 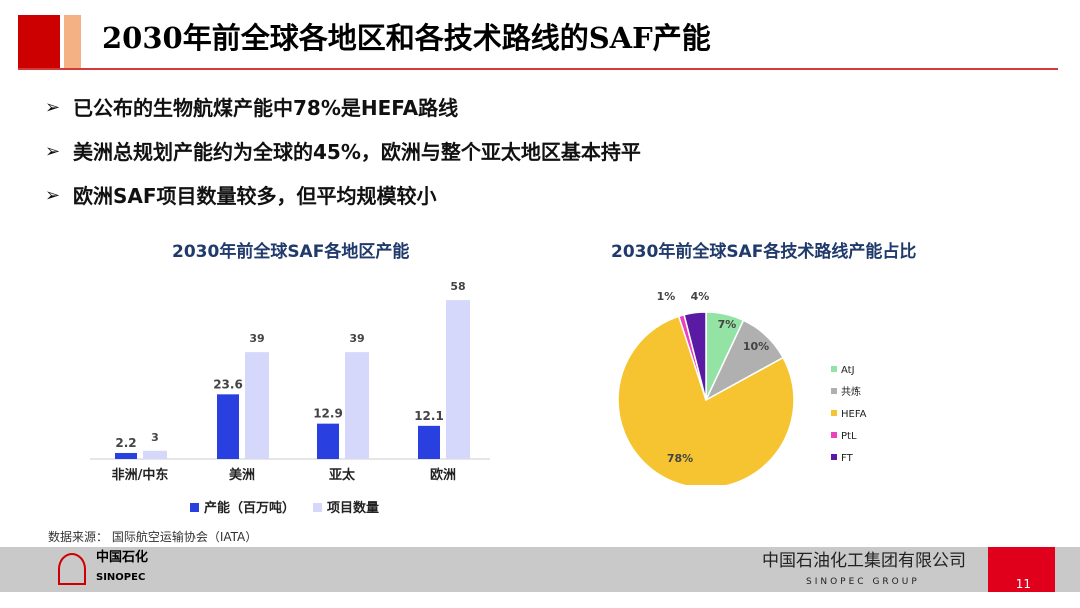 What do you see at coordinates (429, 416) in the screenshot?
I see `data-label: 12.1` at bounding box center [429, 416].